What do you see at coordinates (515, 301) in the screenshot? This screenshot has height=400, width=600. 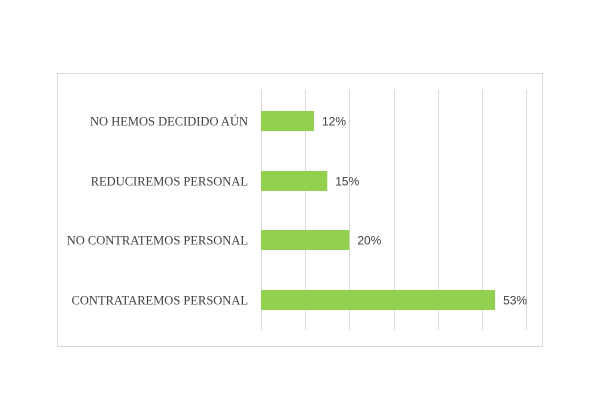 I see `value-label-3: 53%` at bounding box center [515, 301].